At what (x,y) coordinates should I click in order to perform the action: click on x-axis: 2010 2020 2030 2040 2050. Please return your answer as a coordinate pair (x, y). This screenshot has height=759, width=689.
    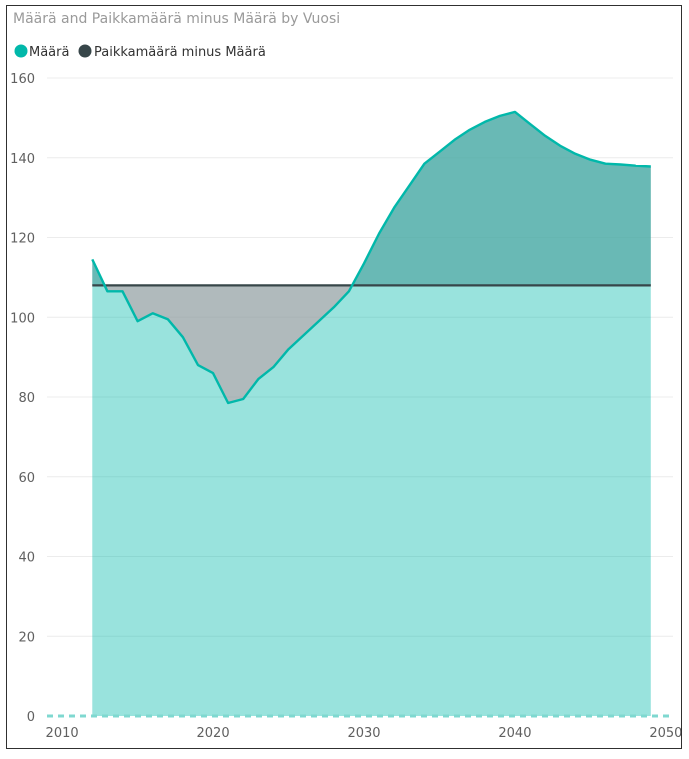
    Looking at the image, I should click on (363, 733).